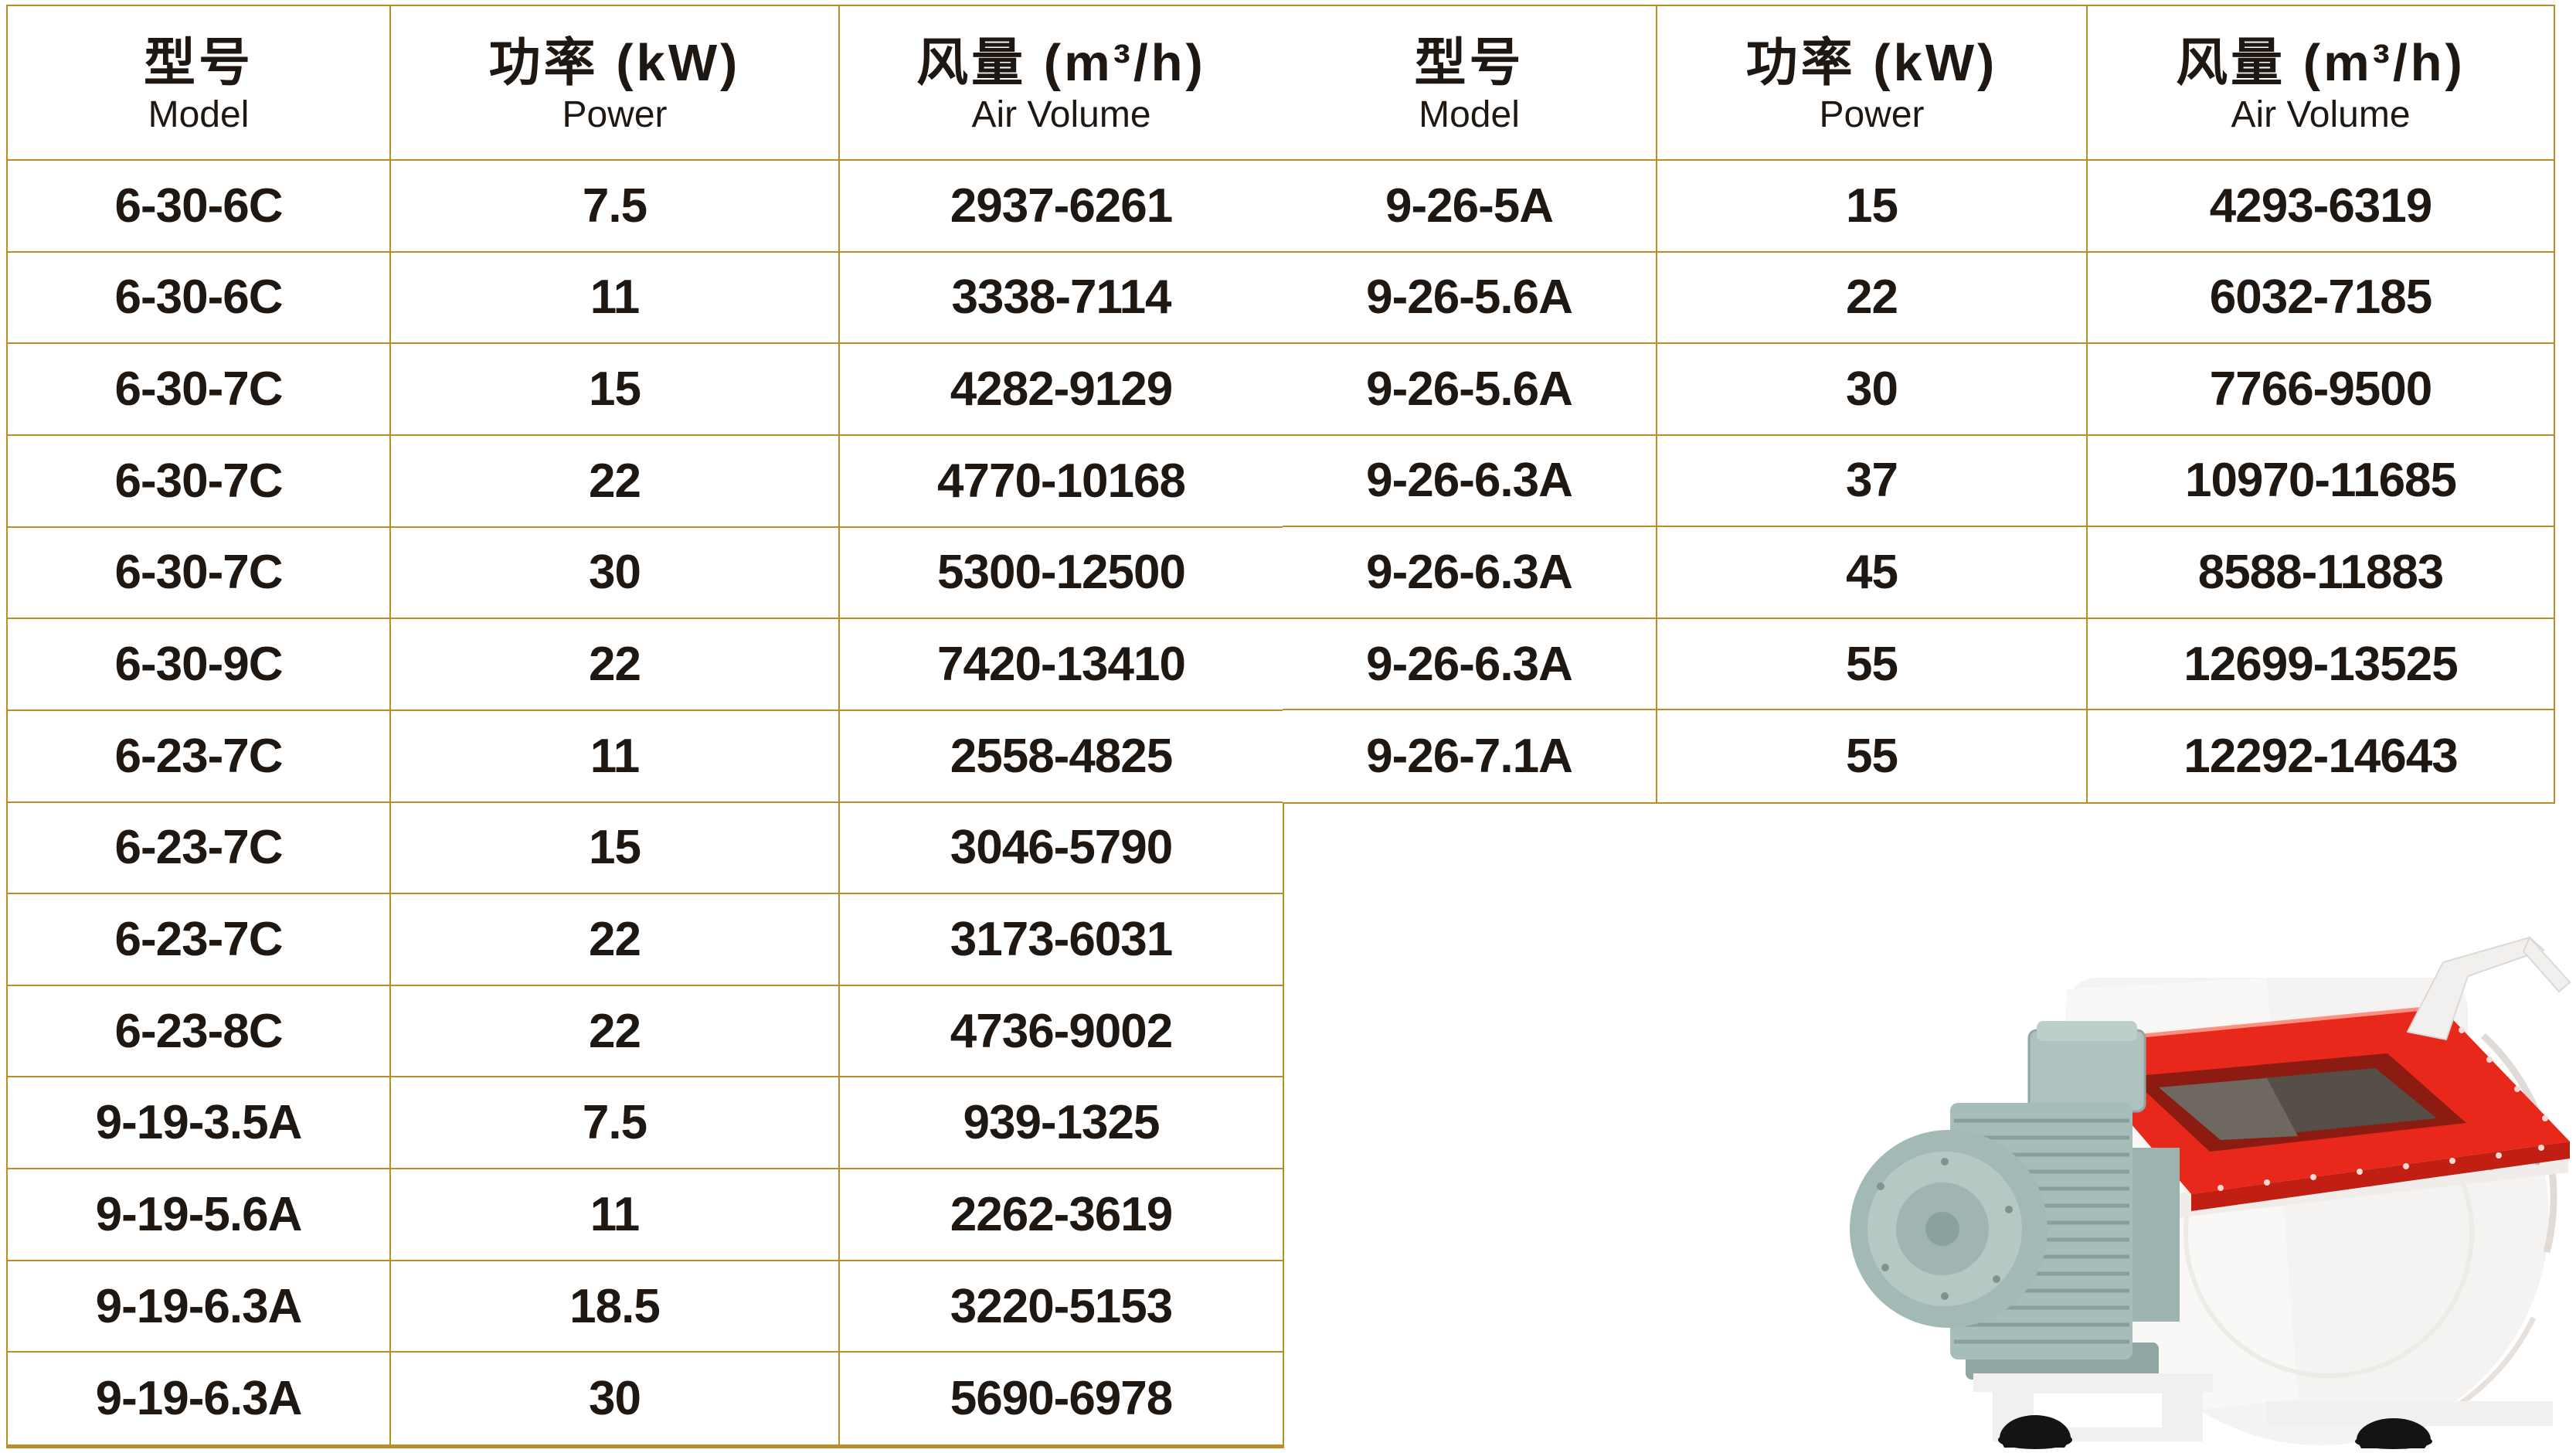 This screenshot has height=1453, width=2576. Describe the element at coordinates (199, 1123) in the screenshot. I see `spec-cell: 9-19-3.5A` at that location.